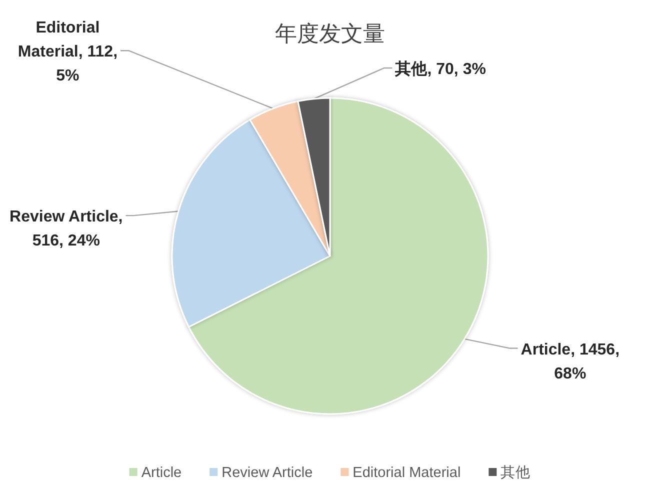  What do you see at coordinates (330, 33) in the screenshot?
I see `chart-title: 年度发文量` at bounding box center [330, 33].